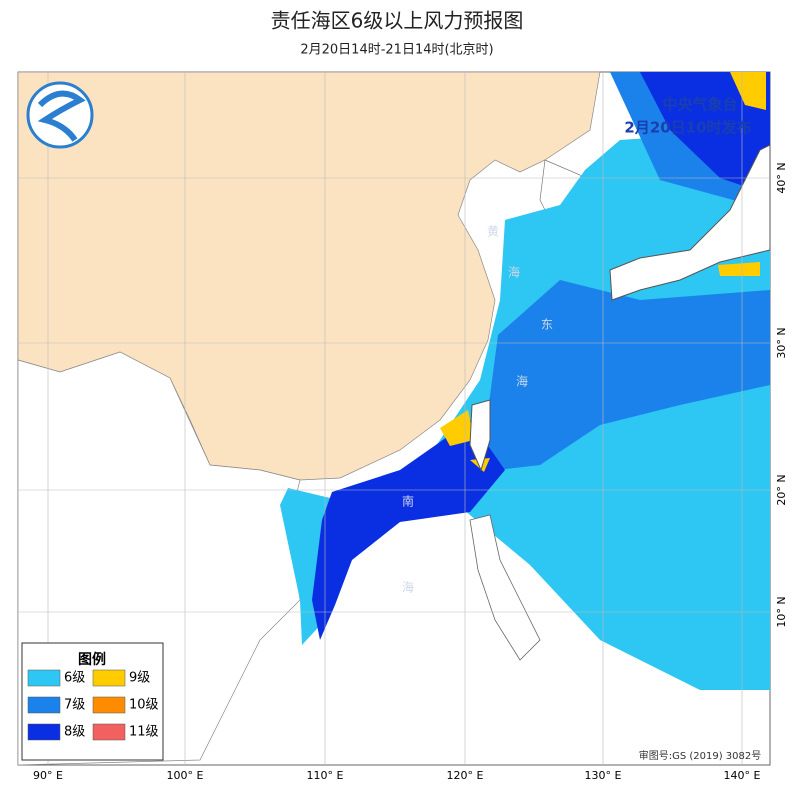  Describe the element at coordinates (48, 775) in the screenshot. I see `longitude-label: 90° E` at that location.